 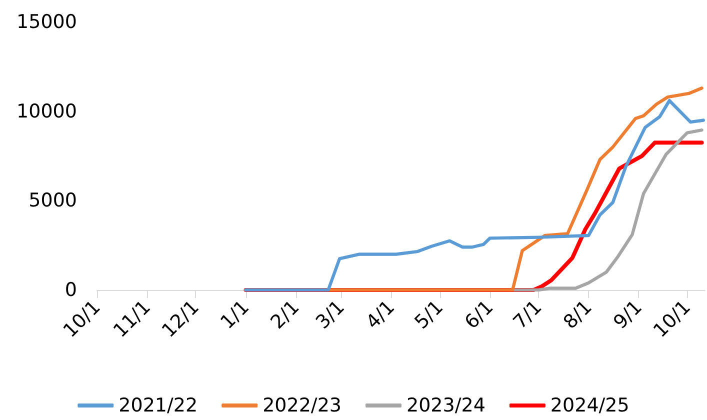 I want to click on legend-label: 2021/22, so click(x=158, y=405).